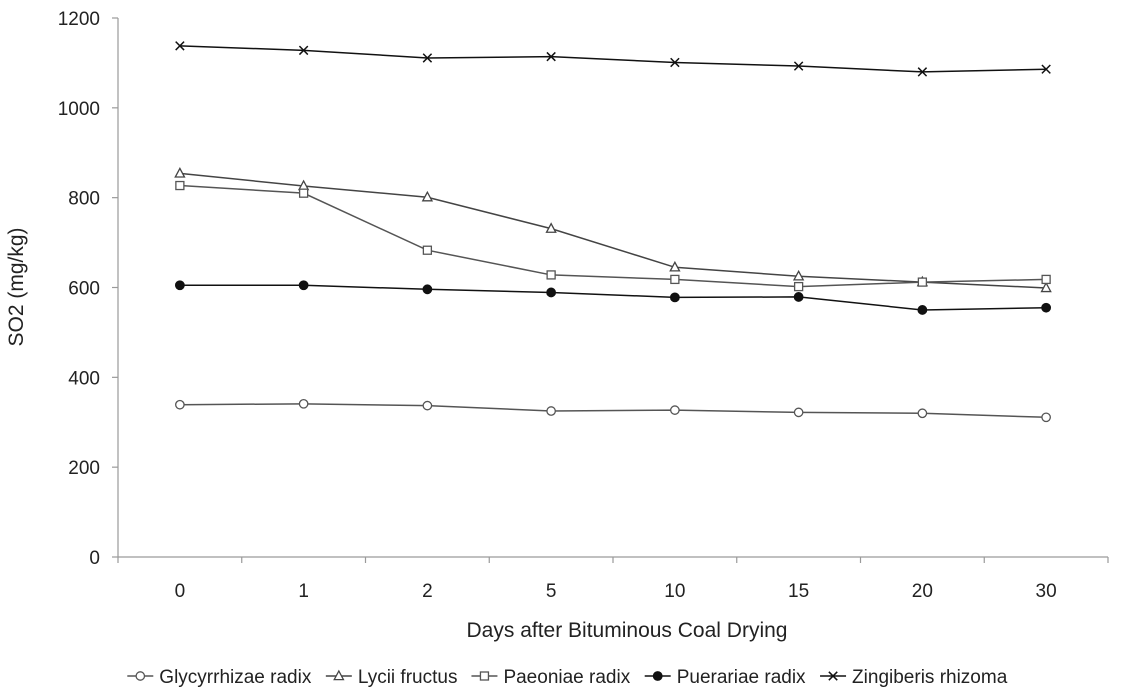  What do you see at coordinates (1046, 591) in the screenshot?
I see `x-tick-label: 30` at bounding box center [1046, 591].